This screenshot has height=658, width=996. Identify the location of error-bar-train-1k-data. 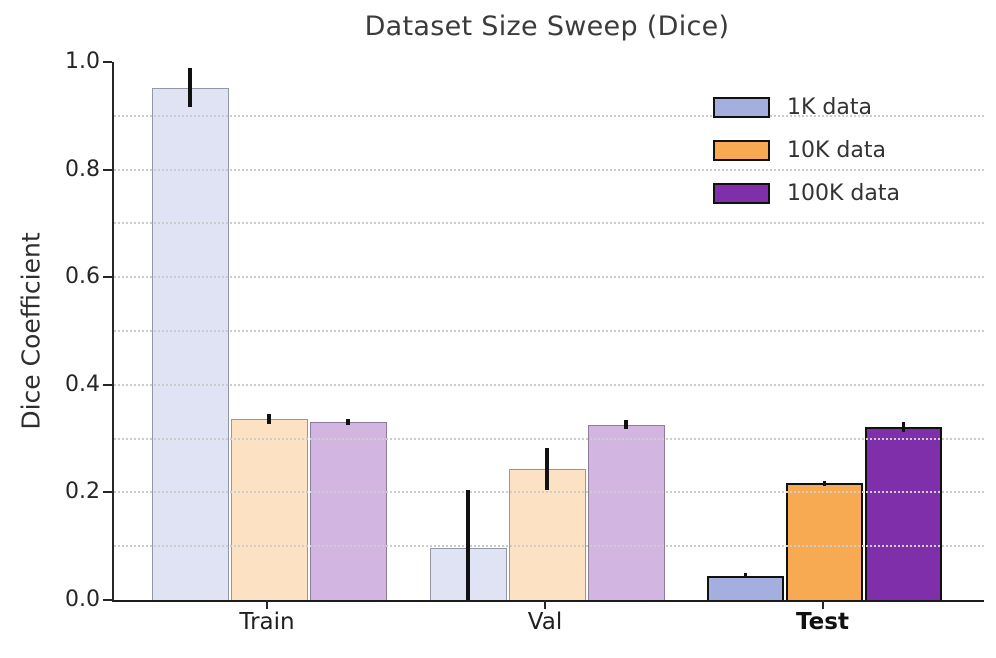
(190, 88).